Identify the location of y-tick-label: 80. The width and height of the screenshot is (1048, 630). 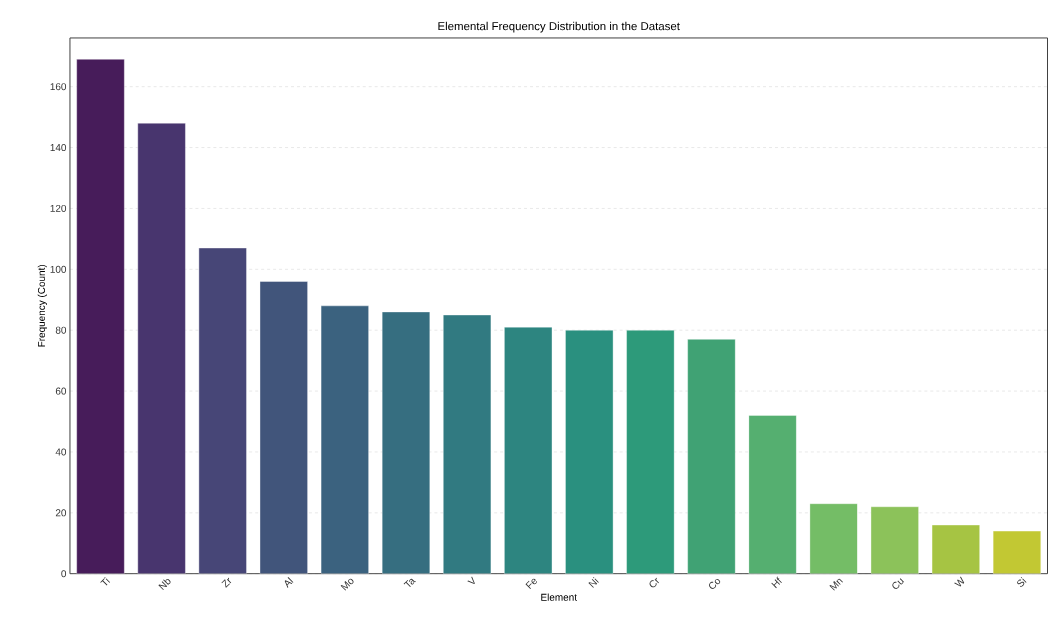
(61, 330).